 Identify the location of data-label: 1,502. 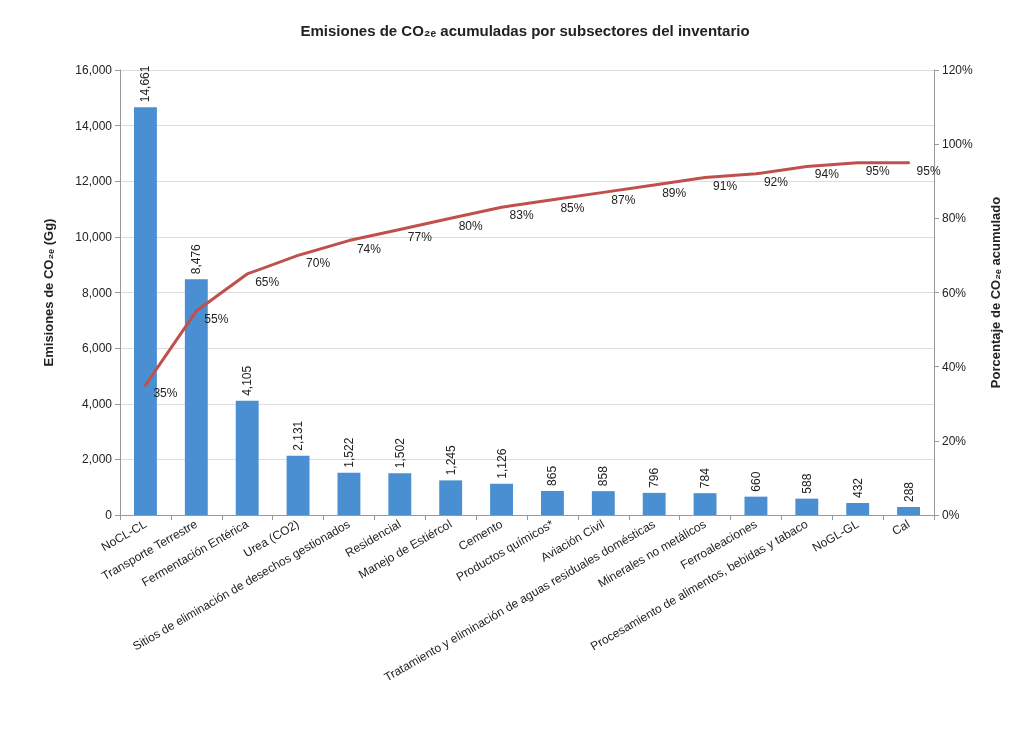
(399, 453).